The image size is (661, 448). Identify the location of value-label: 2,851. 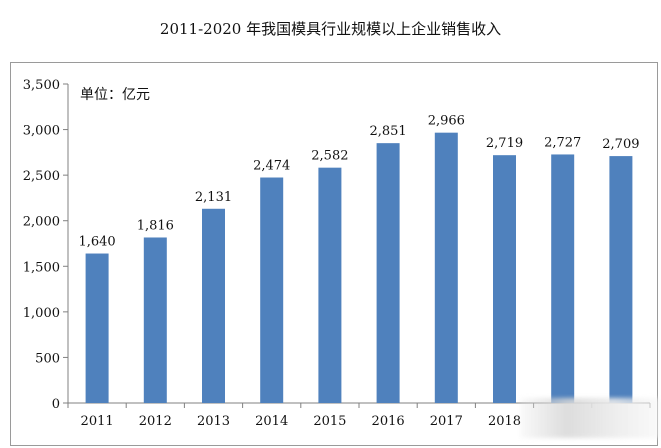
(387, 131).